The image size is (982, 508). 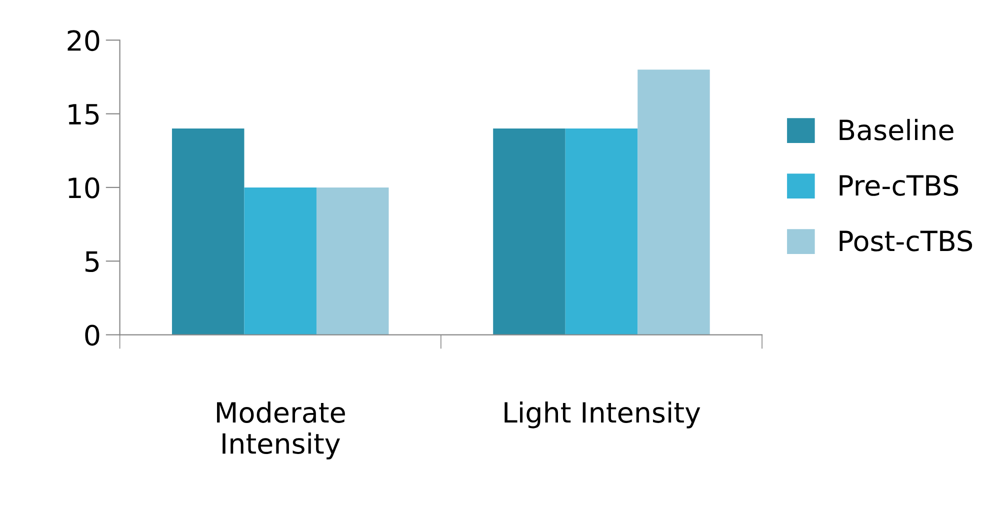 I want to click on x-tick-label: Light Intensity, so click(x=602, y=414).